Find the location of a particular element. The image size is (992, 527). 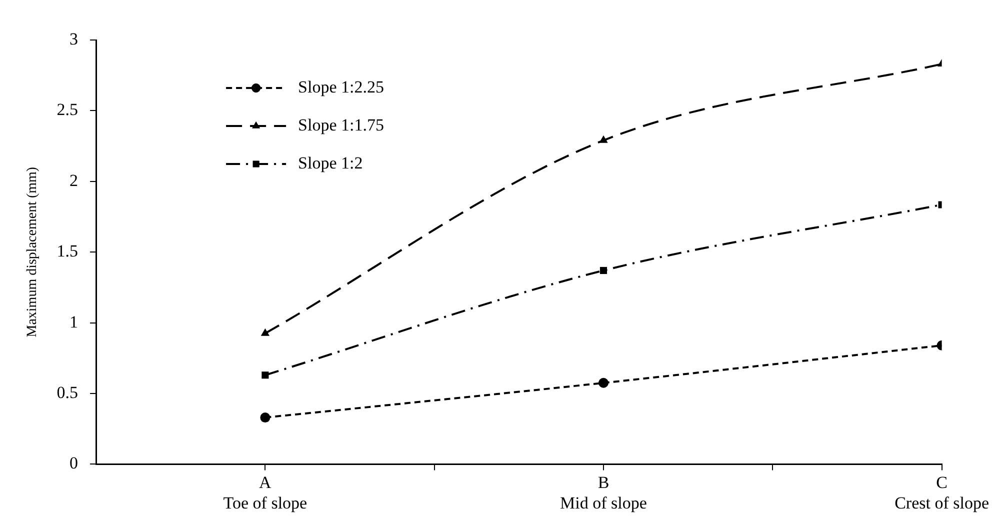

y-axis-title: Maximum displacement (mm) is located at coordinates (32, 252).